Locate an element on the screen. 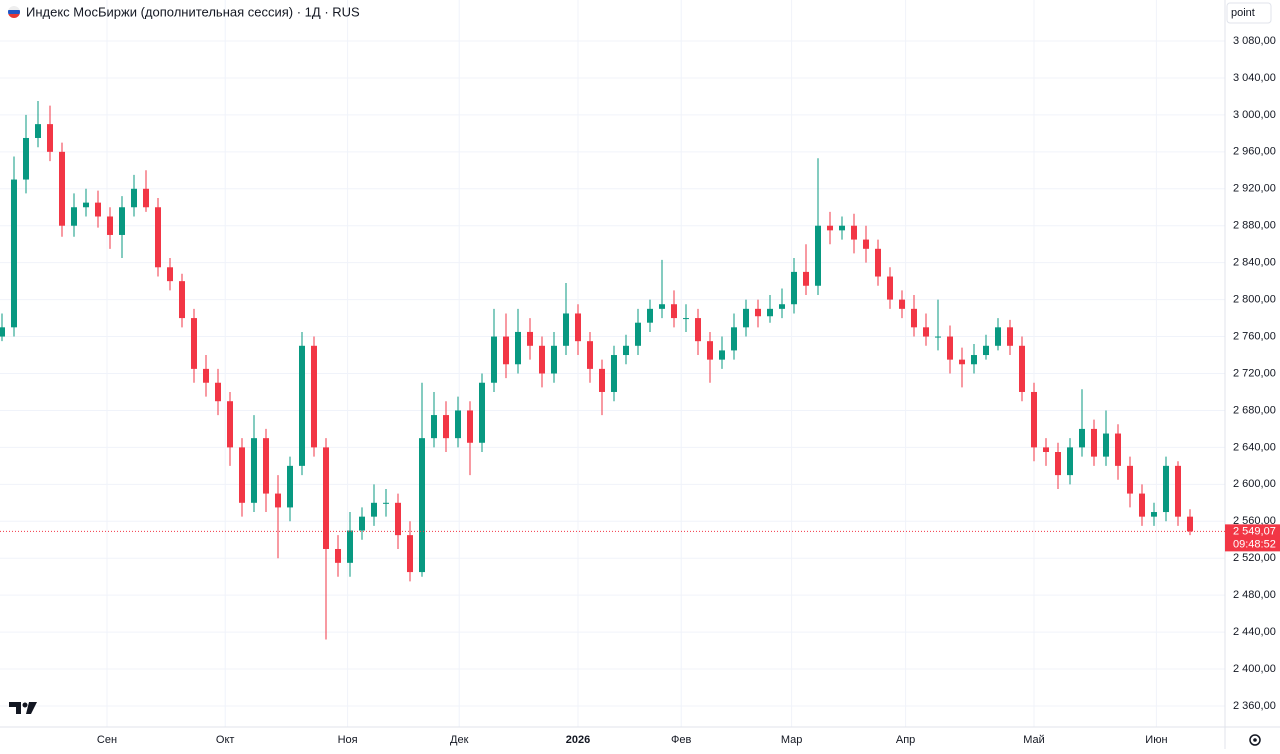 The width and height of the screenshot is (1280, 754). tv-logo is located at coordinates (23, 708).